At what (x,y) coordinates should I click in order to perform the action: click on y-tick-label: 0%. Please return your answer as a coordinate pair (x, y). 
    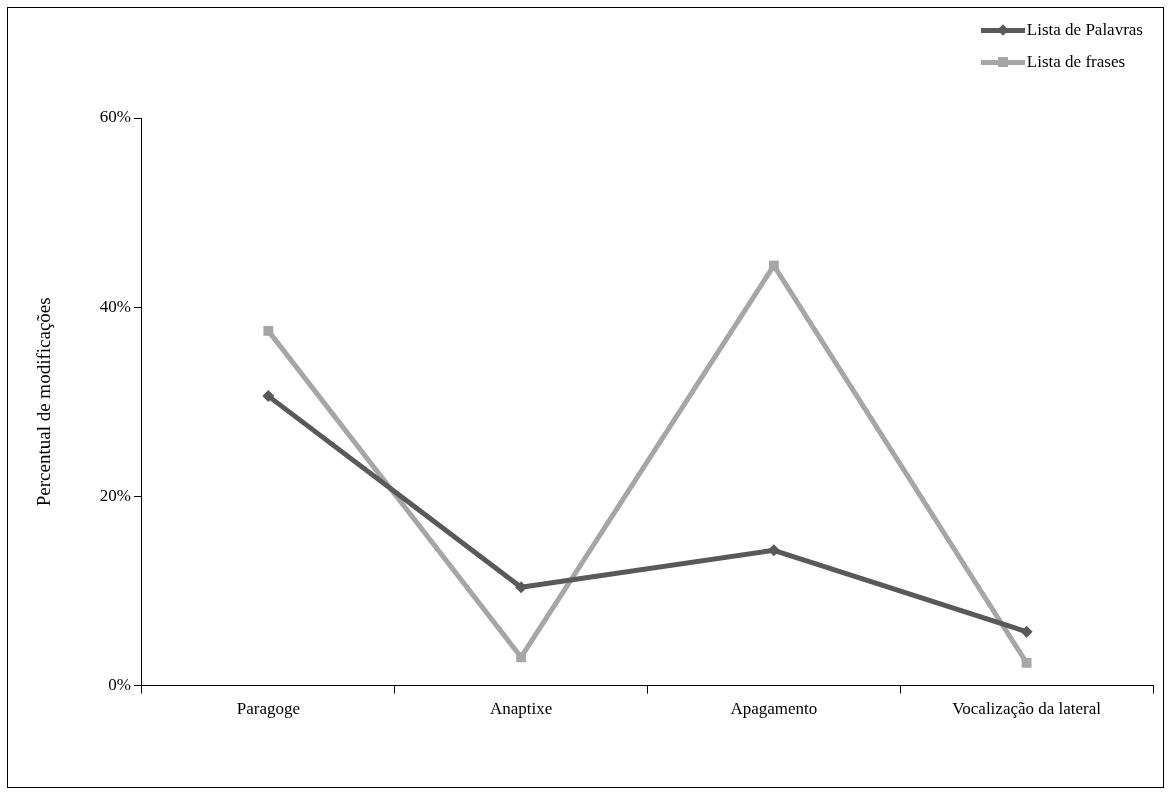
    Looking at the image, I should click on (119, 685).